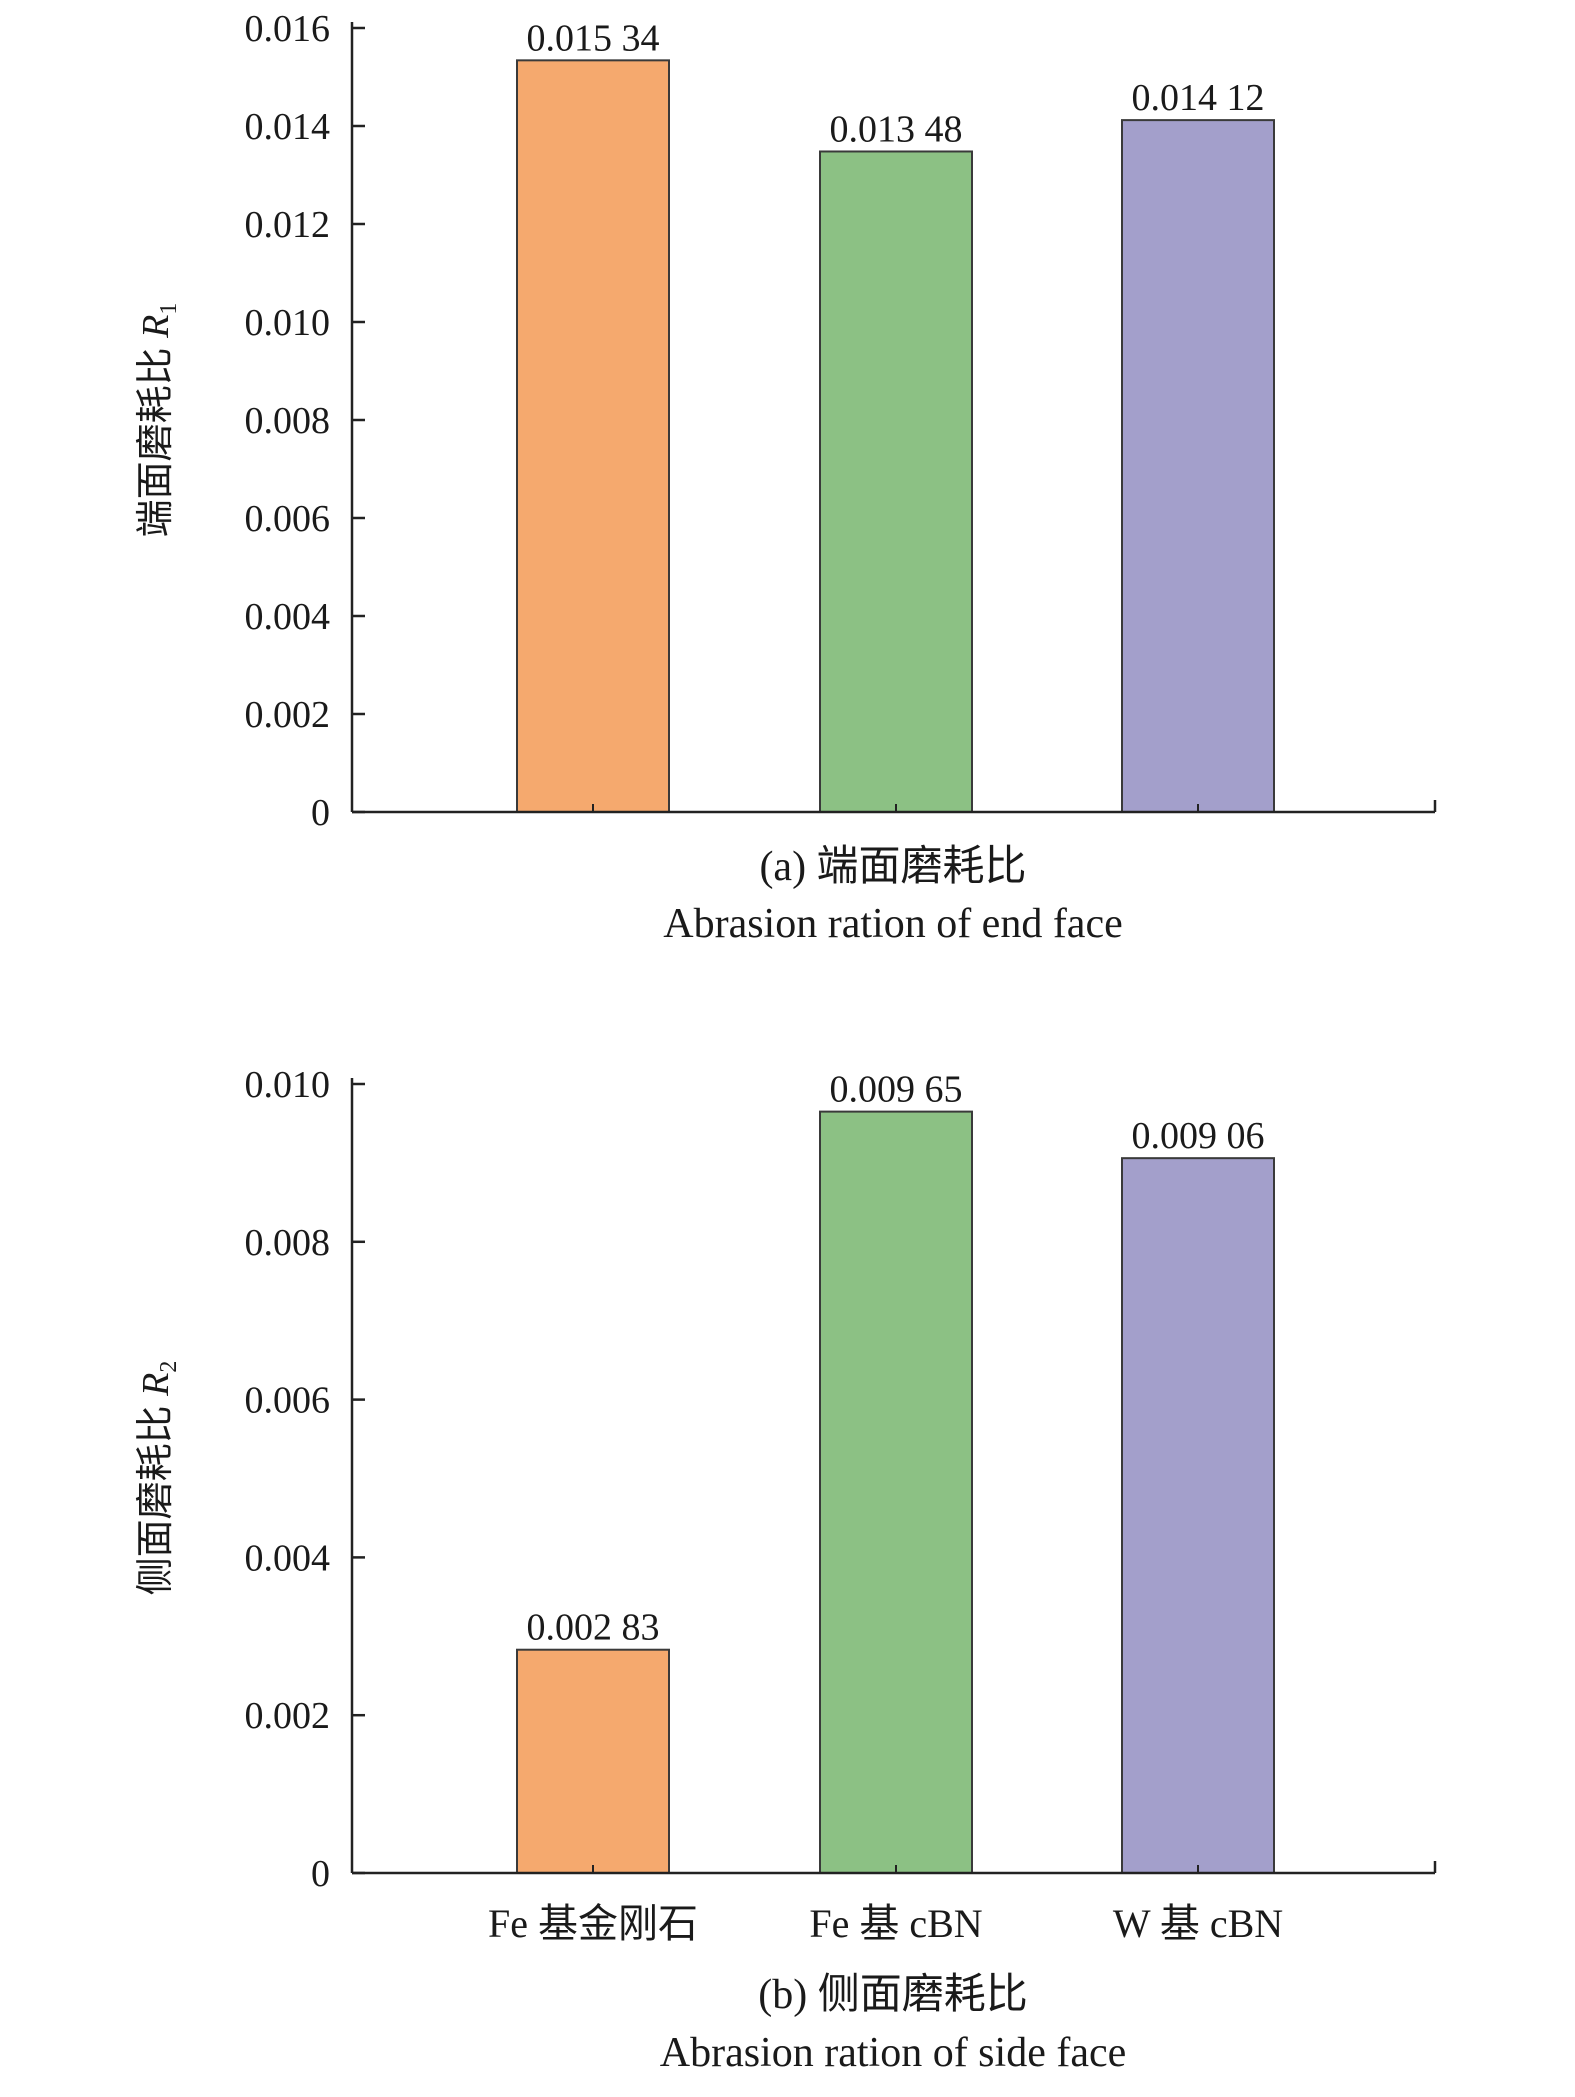 This screenshot has height=2097, width=1575. Describe the element at coordinates (892, 924) in the screenshot. I see `caption-en: Abrasion ration of end face` at that location.